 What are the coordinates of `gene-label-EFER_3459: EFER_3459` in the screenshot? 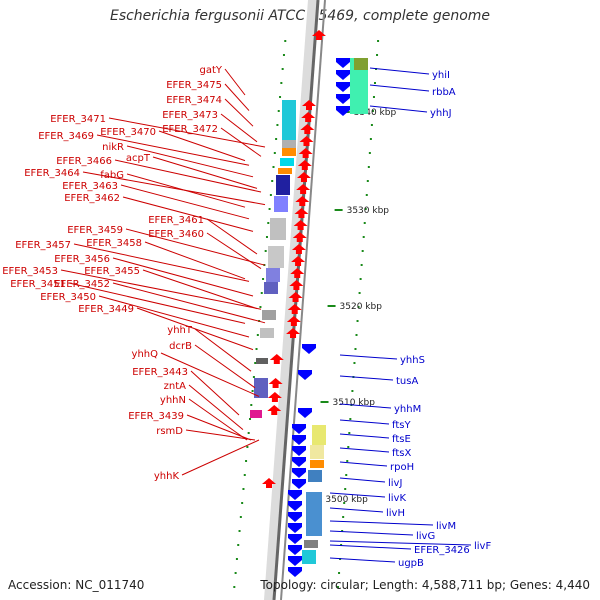 It's located at (95, 230).